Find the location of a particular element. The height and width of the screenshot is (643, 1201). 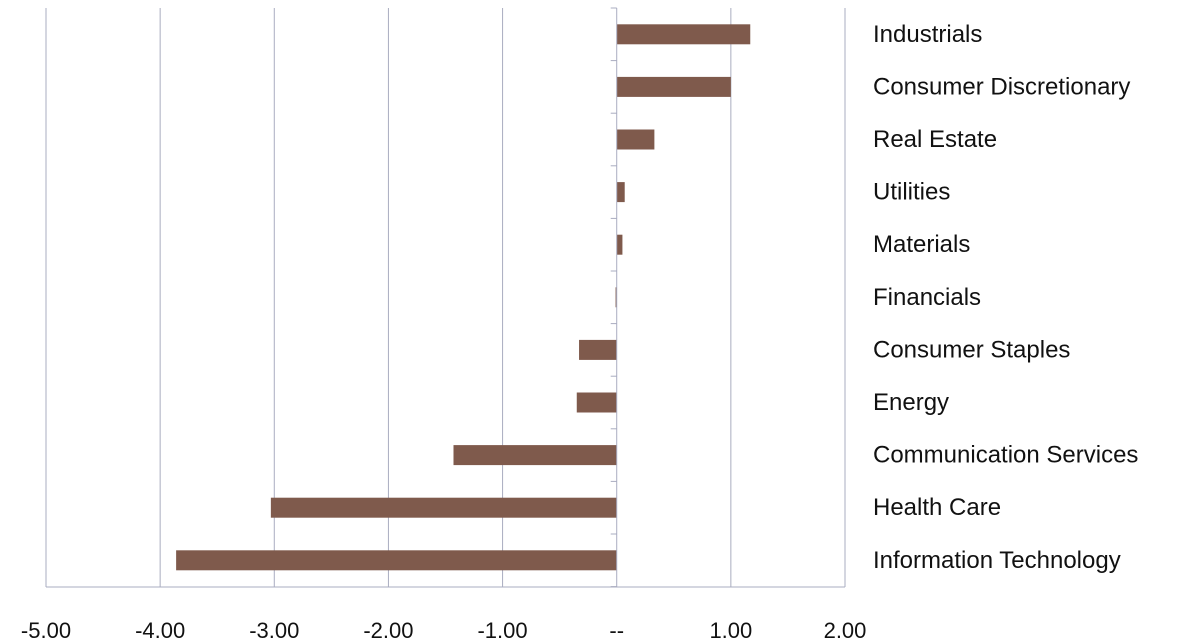

x-tick-label-6: 1.00 is located at coordinates (730, 630).